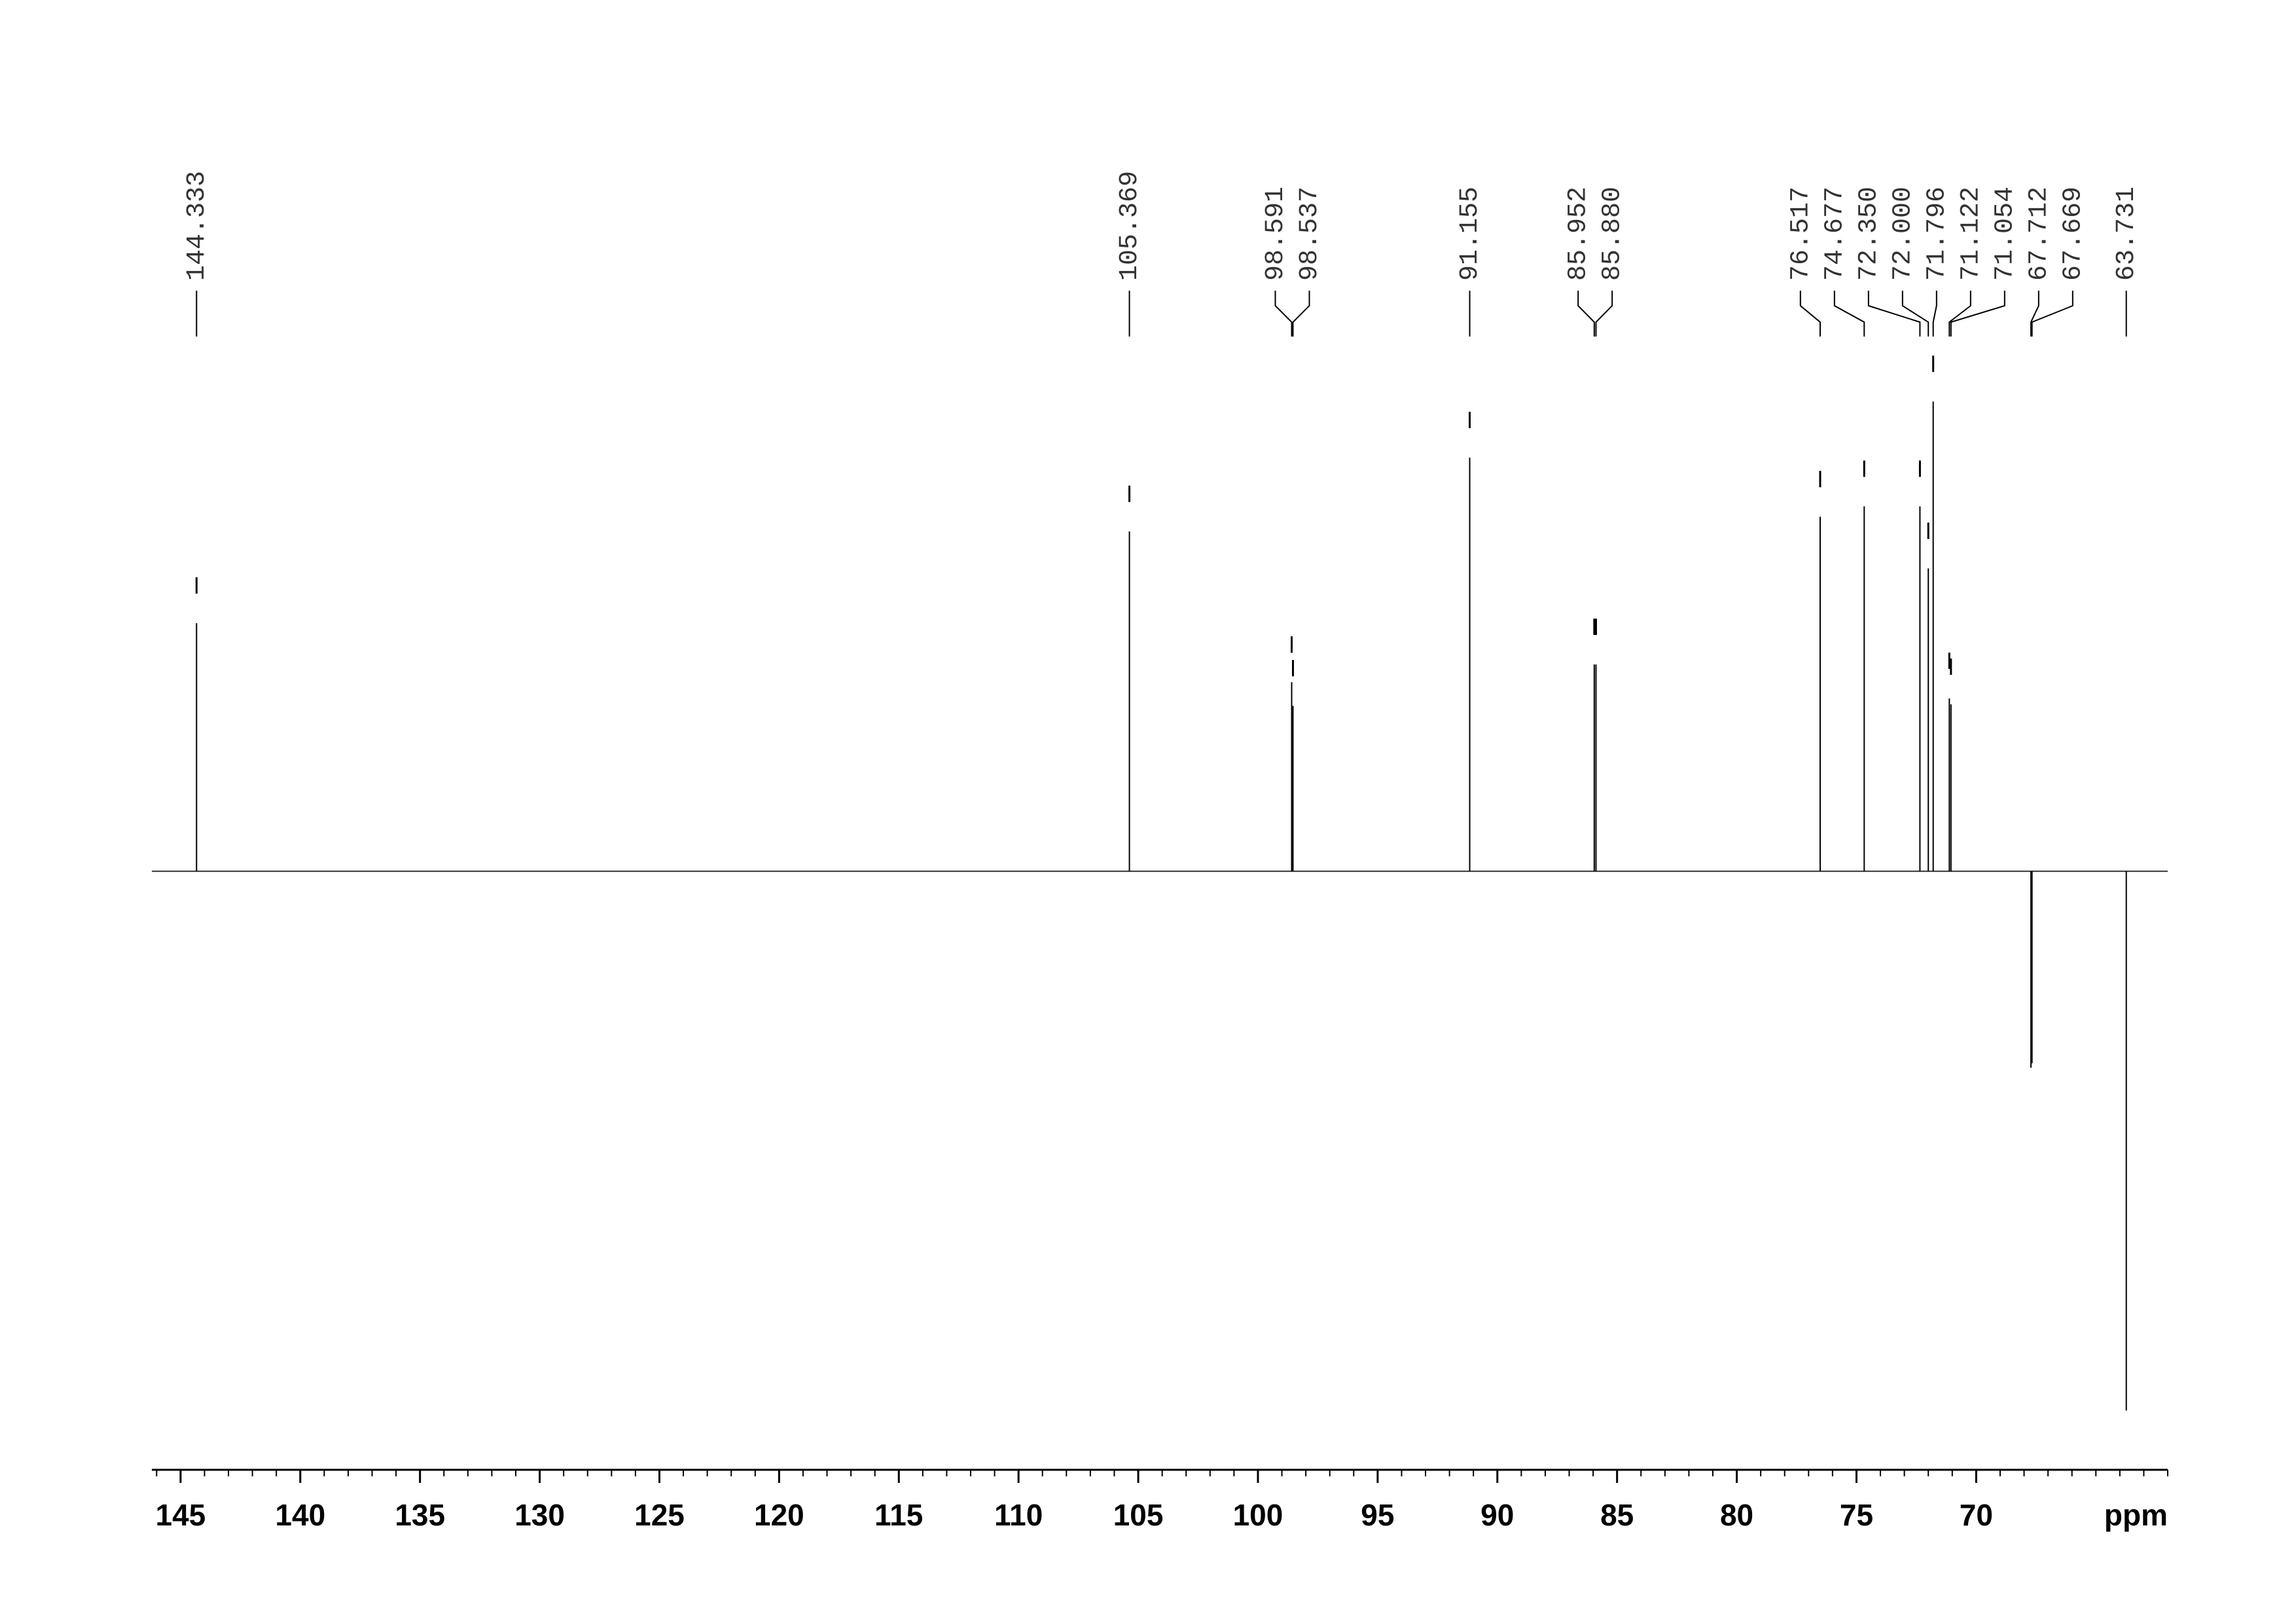 The image size is (2296, 1623). I want to click on x-tick-label: 70, so click(1976, 1515).